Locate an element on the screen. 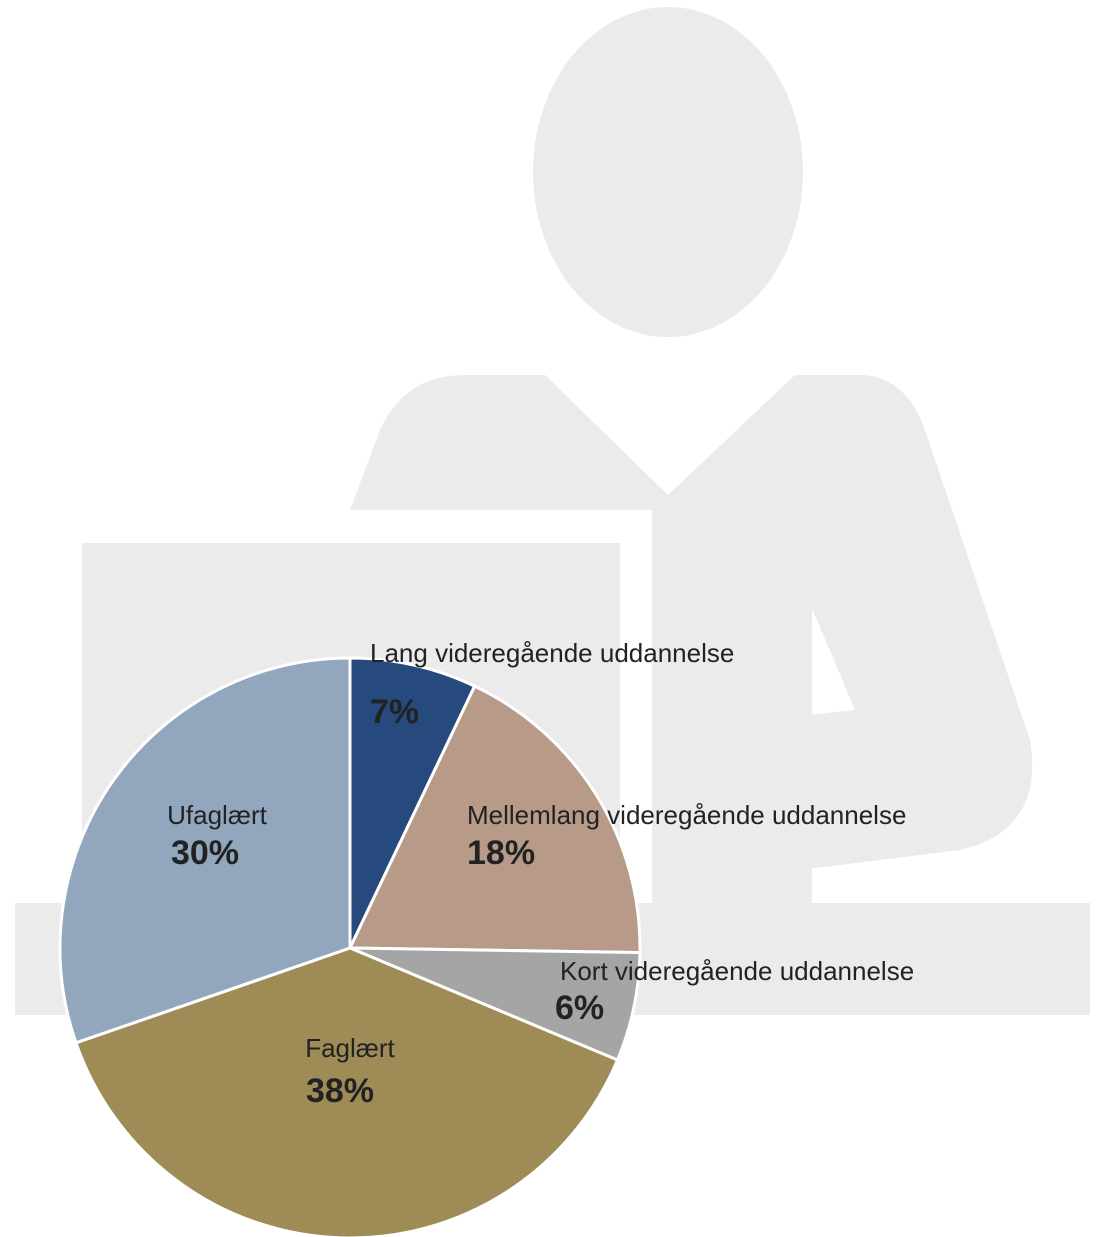  slice-percent: 7% is located at coordinates (394, 712).